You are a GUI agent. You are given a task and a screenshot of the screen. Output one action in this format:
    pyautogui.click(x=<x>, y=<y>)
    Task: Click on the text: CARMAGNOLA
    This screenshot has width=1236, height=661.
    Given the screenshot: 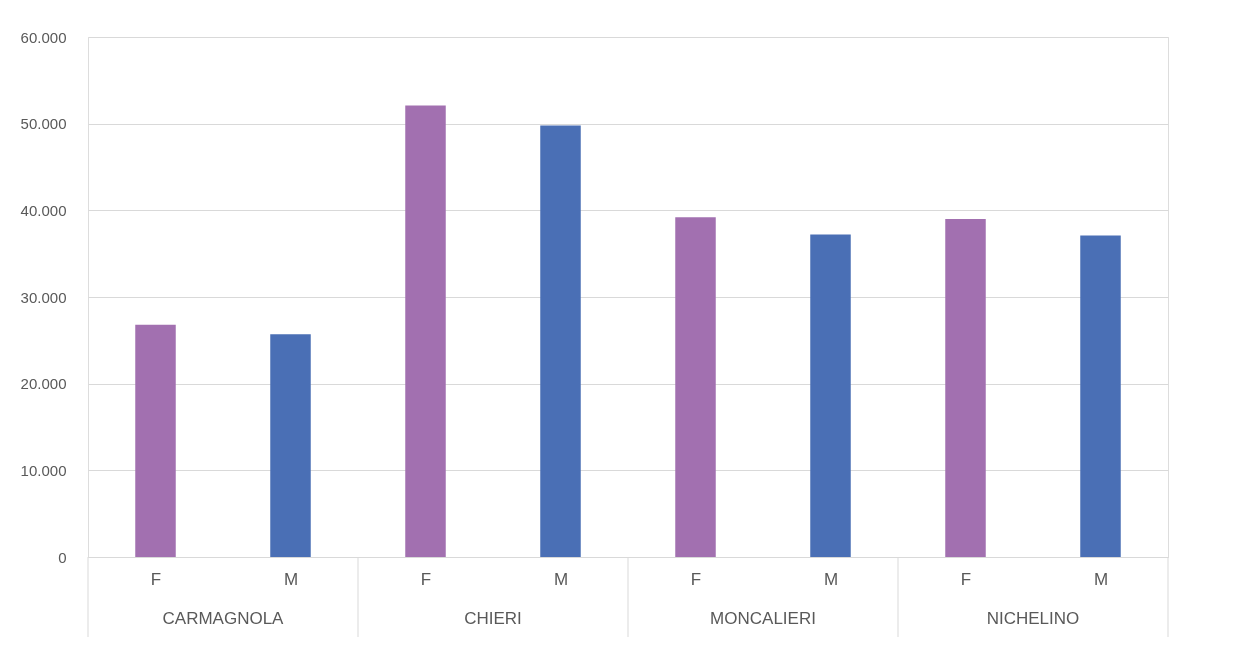 What is the action you would take?
    pyautogui.click(x=223, y=618)
    